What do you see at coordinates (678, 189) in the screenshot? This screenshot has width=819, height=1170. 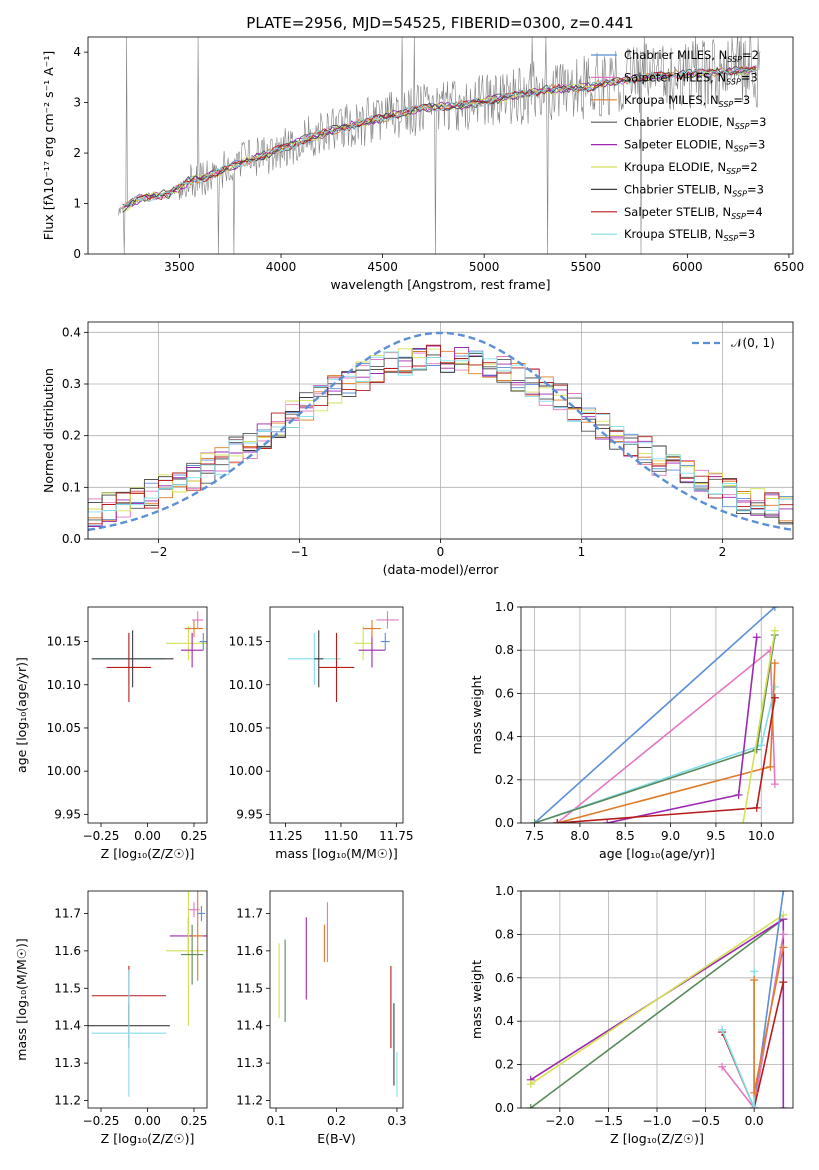 I see `legend-label-text: Chabrier STELIB, N` at bounding box center [678, 189].